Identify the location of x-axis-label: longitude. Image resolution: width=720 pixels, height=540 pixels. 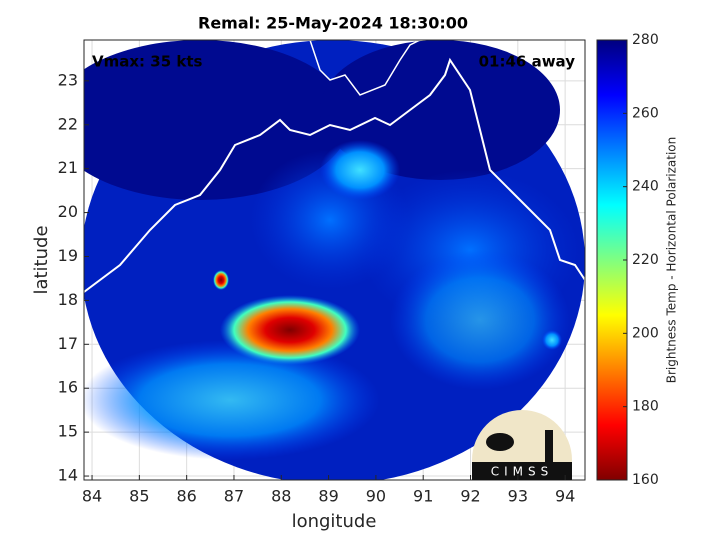
(334, 521).